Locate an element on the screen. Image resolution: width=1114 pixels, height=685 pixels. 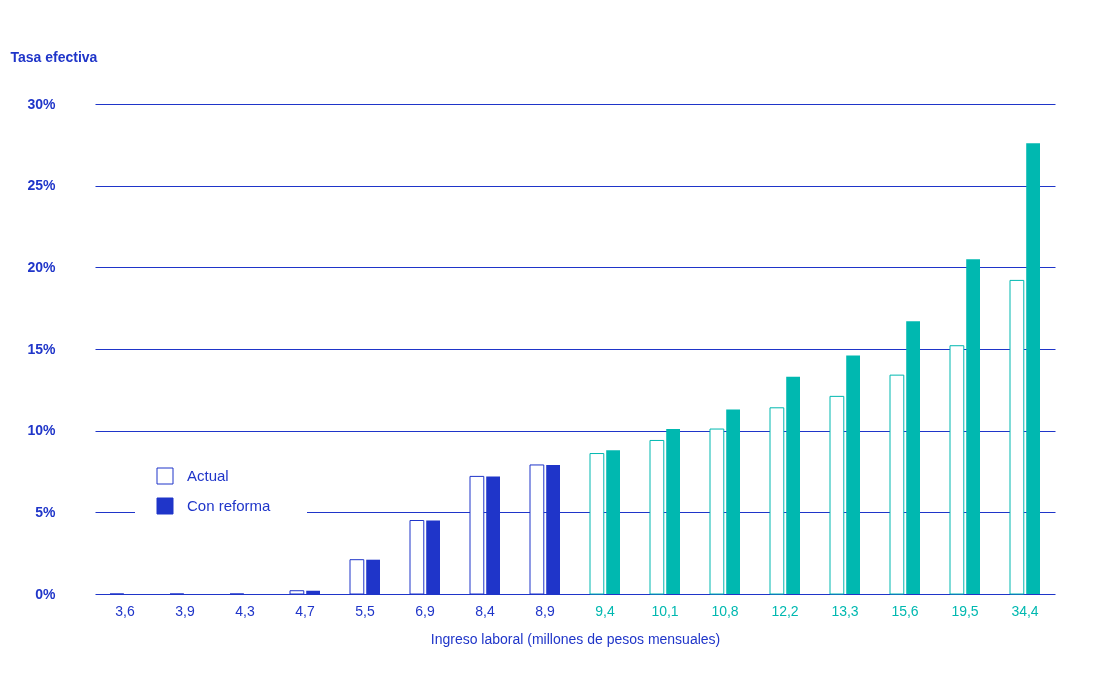
x-tick-label: 12,2 is located at coordinates (785, 610).